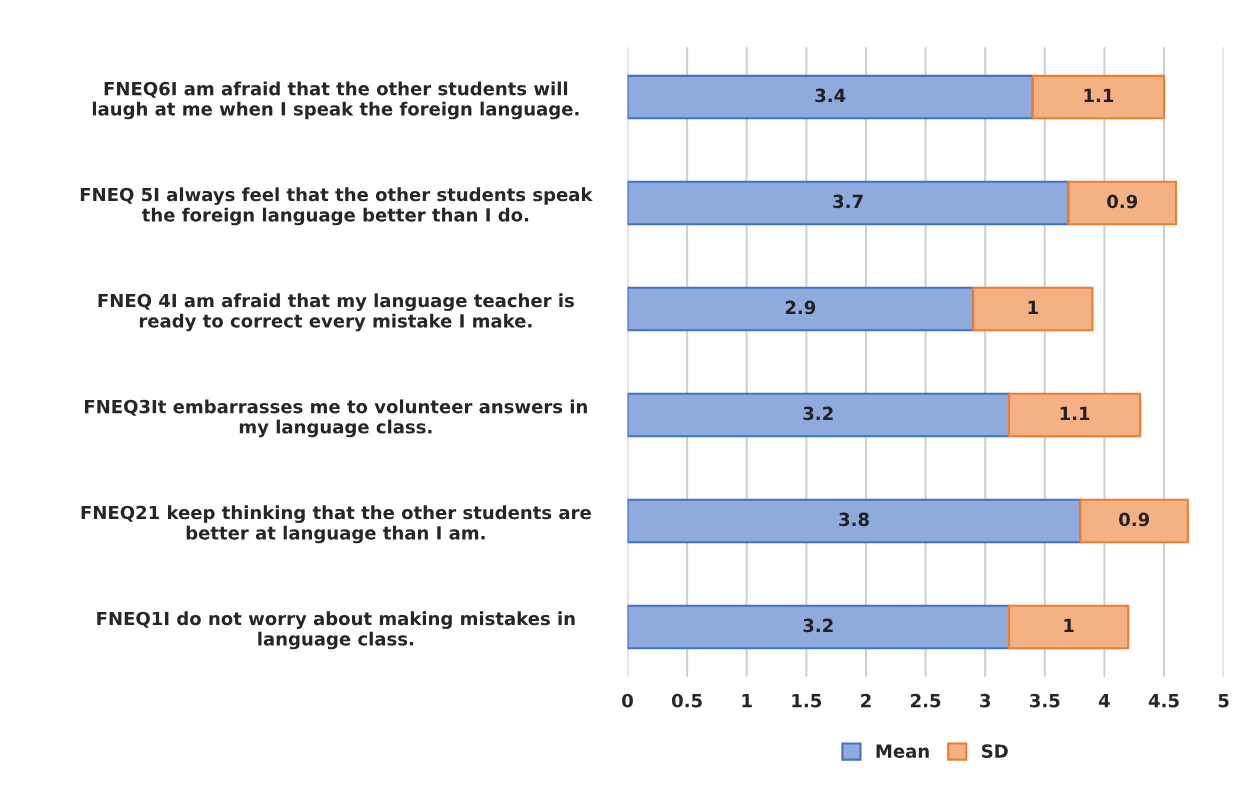  Describe the element at coordinates (336, 630) in the screenshot. I see `y-tick-label: FNEQ1I do not worry about making mistakes in language class.` at that location.